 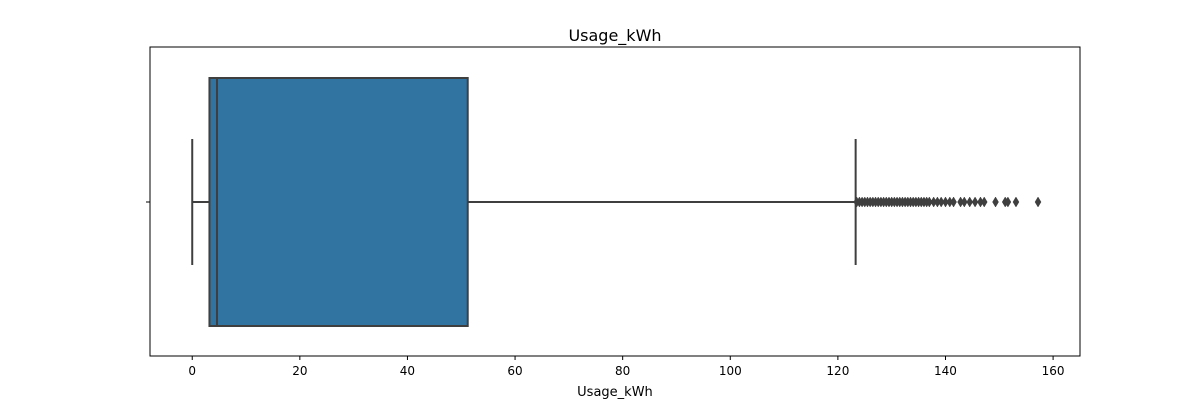 I want to click on x-tick-label: 0, so click(x=192, y=371).